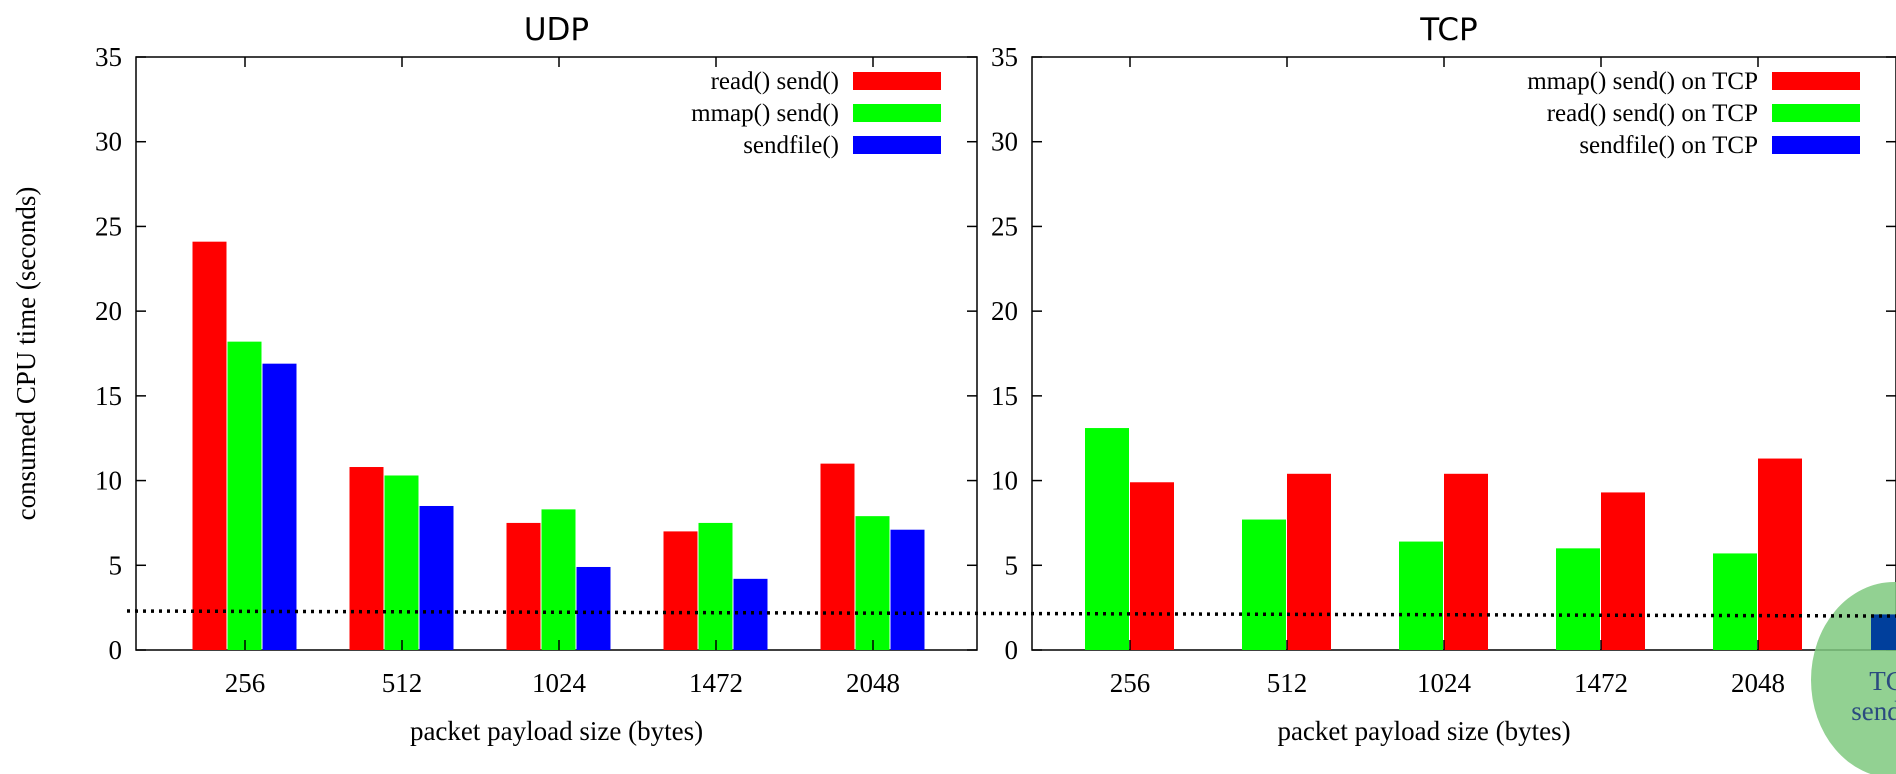 This screenshot has width=1896, height=774. I want to click on tcp-legend-label: read() send() on TCP, so click(1652, 113).